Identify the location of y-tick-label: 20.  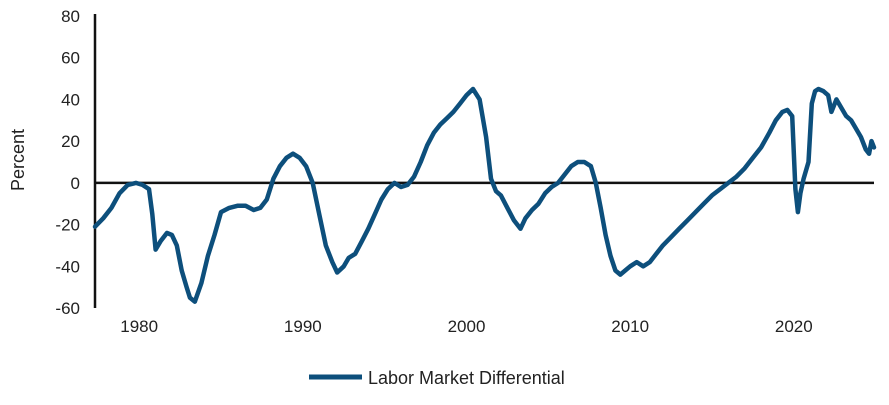
(70, 141).